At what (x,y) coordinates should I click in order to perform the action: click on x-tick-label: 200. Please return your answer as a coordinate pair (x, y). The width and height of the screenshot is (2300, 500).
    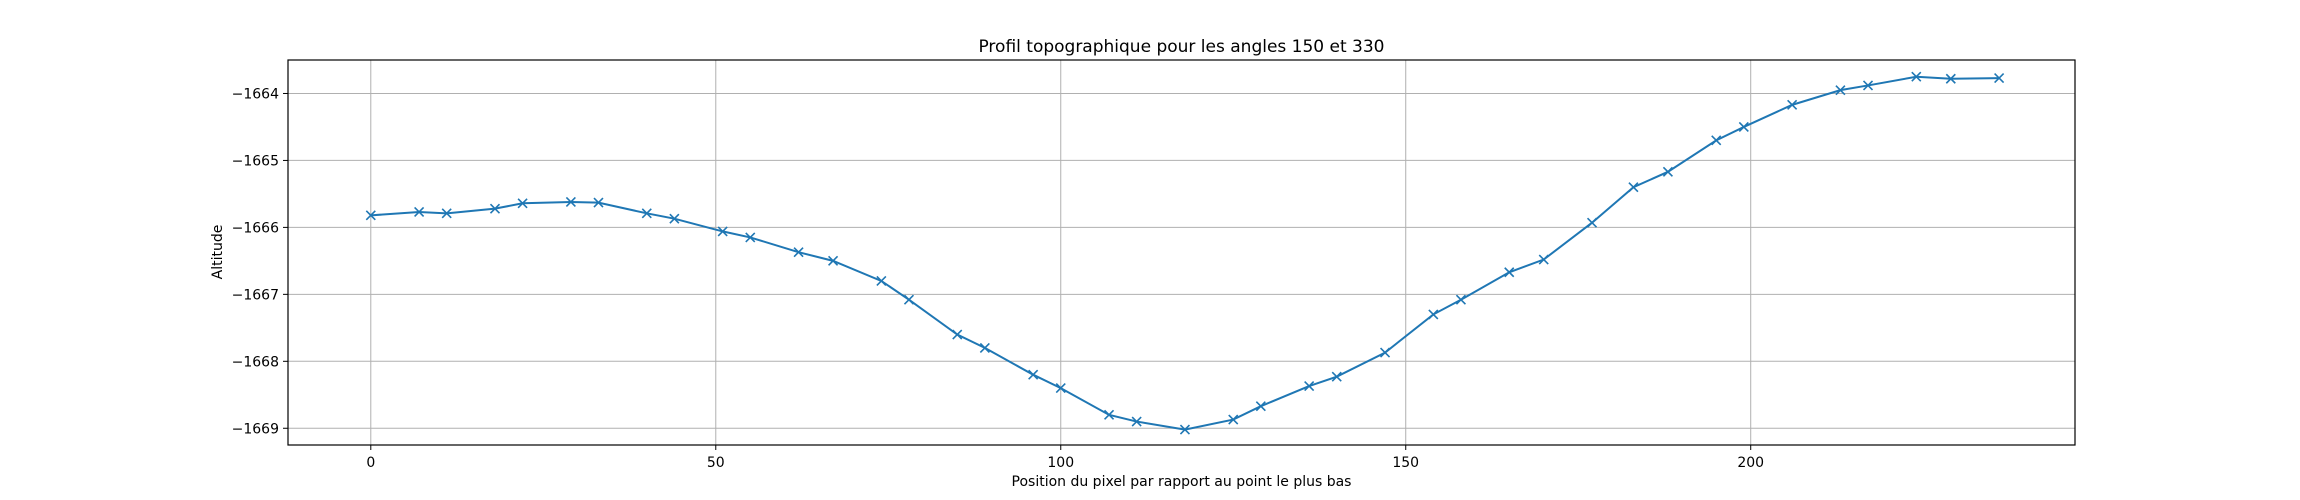
    Looking at the image, I should click on (1750, 463).